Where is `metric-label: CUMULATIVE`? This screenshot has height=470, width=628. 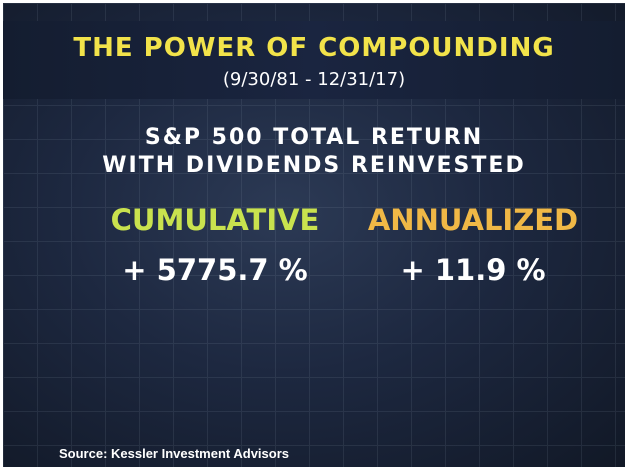
metric-label: CUMULATIVE is located at coordinates (215, 220).